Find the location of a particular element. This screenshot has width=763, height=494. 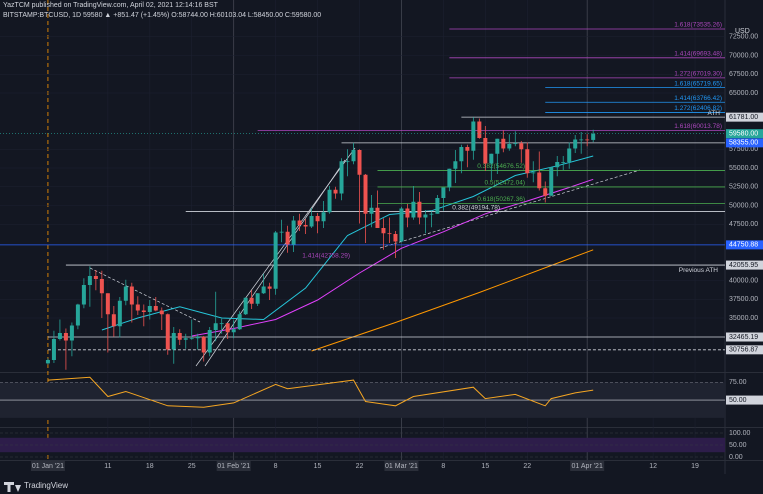

stoch-tick-label: 100.00 is located at coordinates (740, 433).